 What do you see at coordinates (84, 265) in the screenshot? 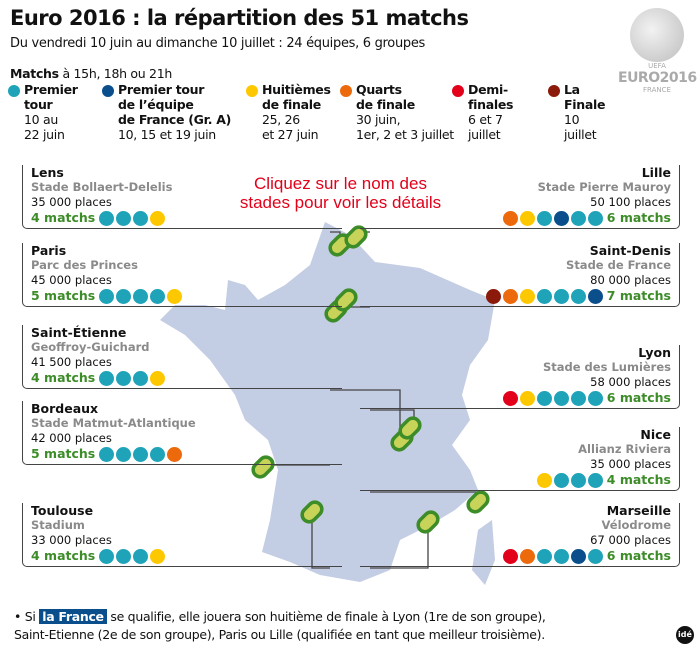
I see `stadium-name: Parc des Princes` at bounding box center [84, 265].